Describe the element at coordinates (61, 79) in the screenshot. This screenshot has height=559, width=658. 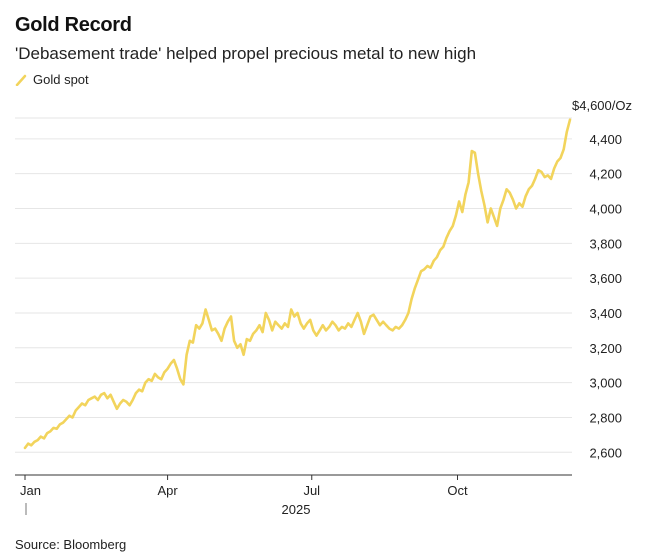
I see `legend-label: Gold spot` at that location.